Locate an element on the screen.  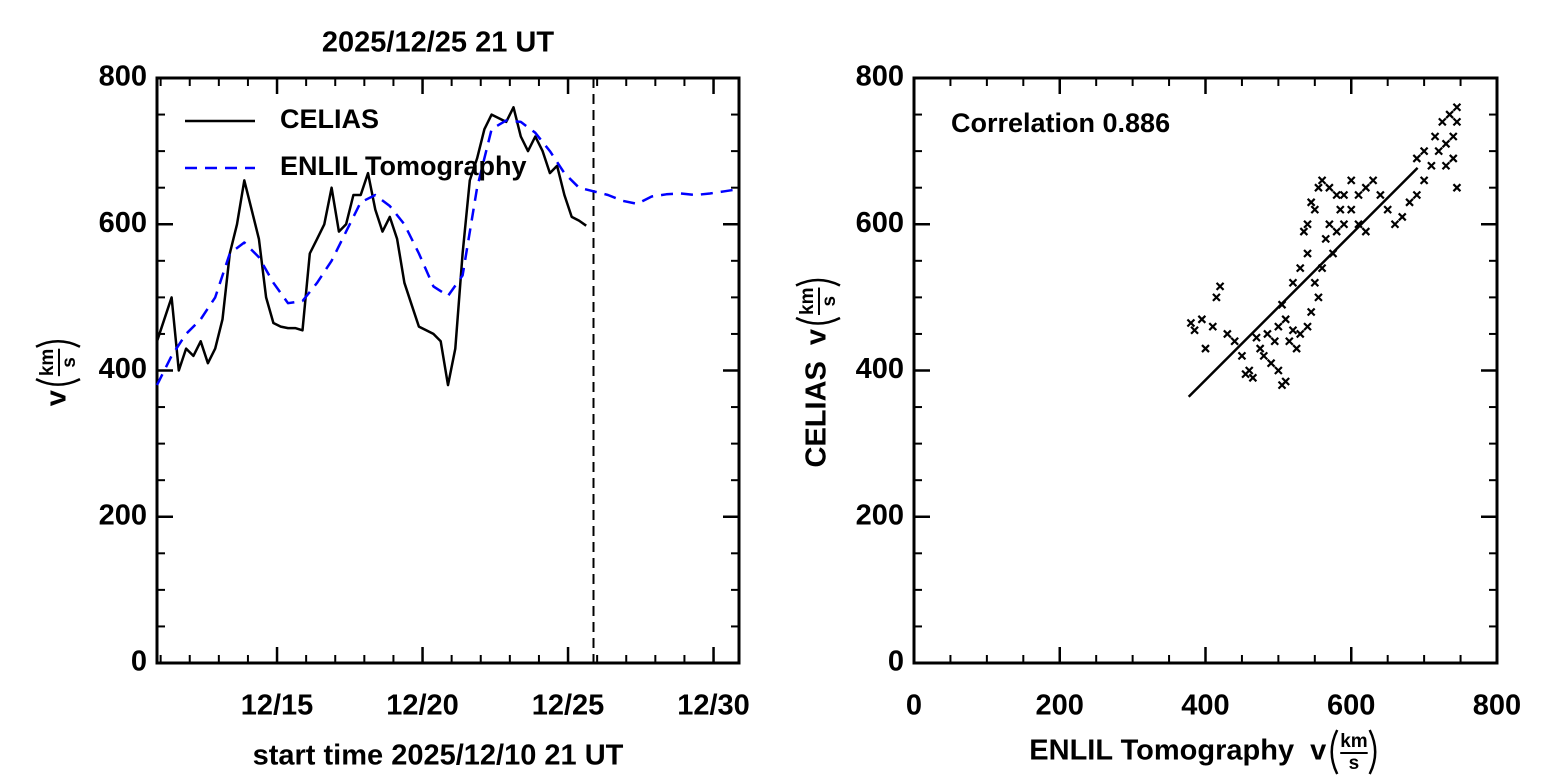
axis-label: ENLIL Tomography v kms is located at coordinates (1203, 752).